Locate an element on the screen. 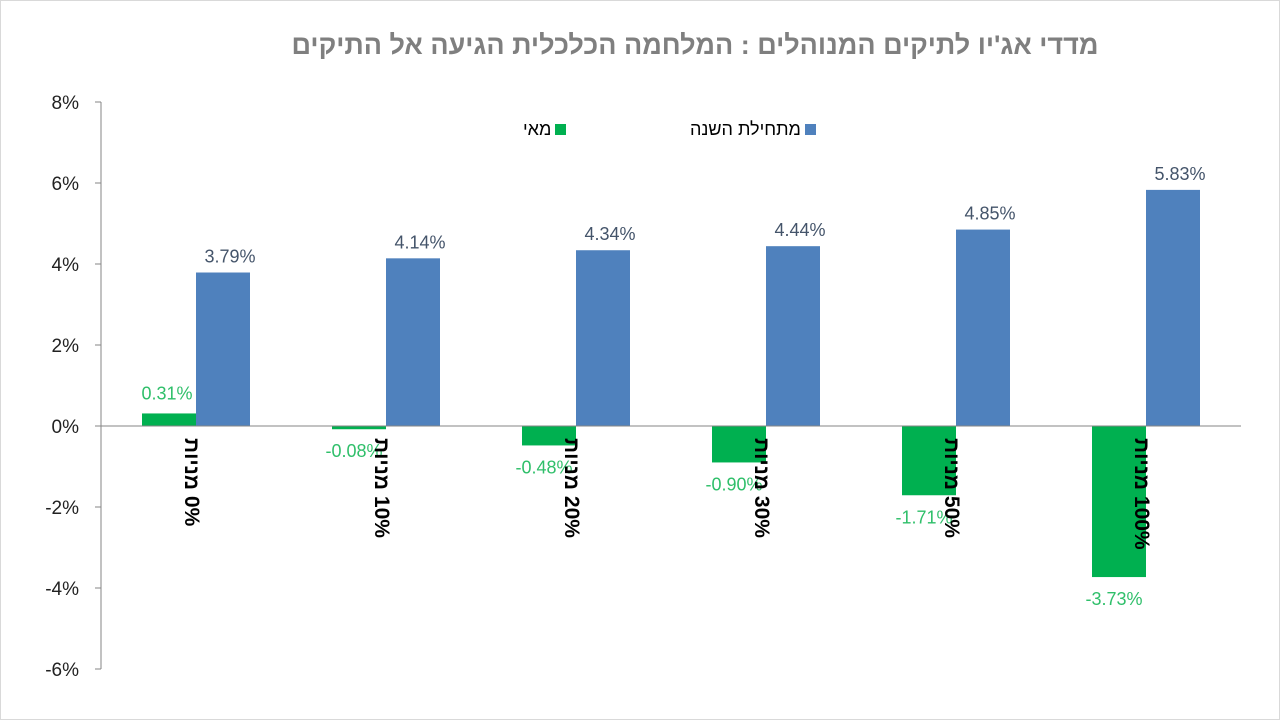 The image size is (1280, 720). y-tick-label: 8% is located at coordinates (66, 103).